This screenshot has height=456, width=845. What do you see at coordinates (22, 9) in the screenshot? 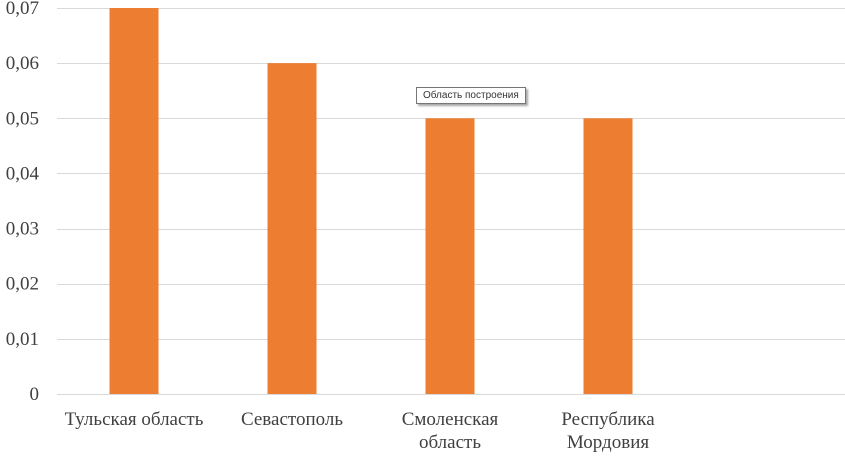
I see `y-tick-label: 0,07` at bounding box center [22, 9].